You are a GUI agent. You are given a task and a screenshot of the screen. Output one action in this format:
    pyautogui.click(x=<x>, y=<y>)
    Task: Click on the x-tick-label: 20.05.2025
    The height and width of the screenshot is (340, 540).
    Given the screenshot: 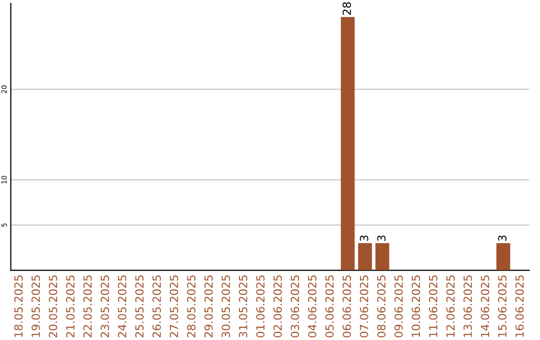 What is the action you would take?
    pyautogui.click(x=53, y=306)
    